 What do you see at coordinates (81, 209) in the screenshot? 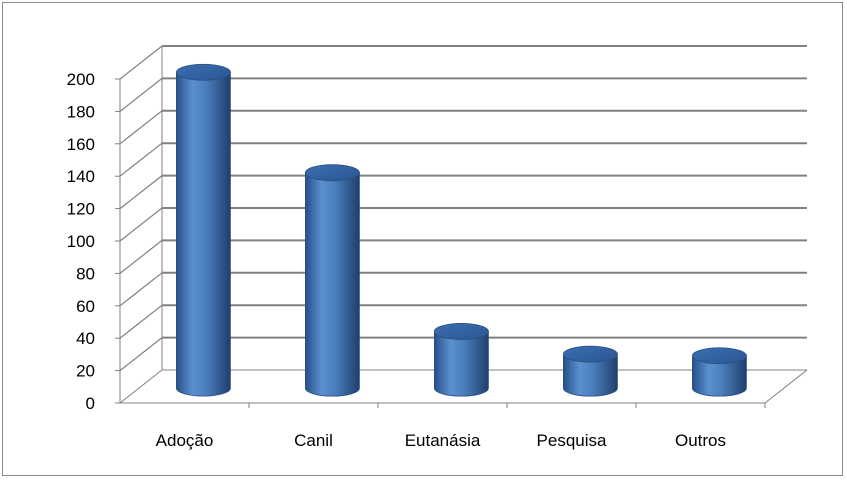
I see `y-tick-label: 120` at bounding box center [81, 209].